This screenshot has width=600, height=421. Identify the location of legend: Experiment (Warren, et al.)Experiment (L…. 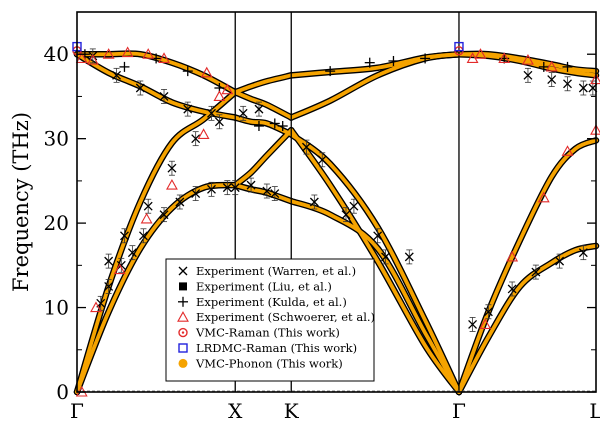
(270, 320).